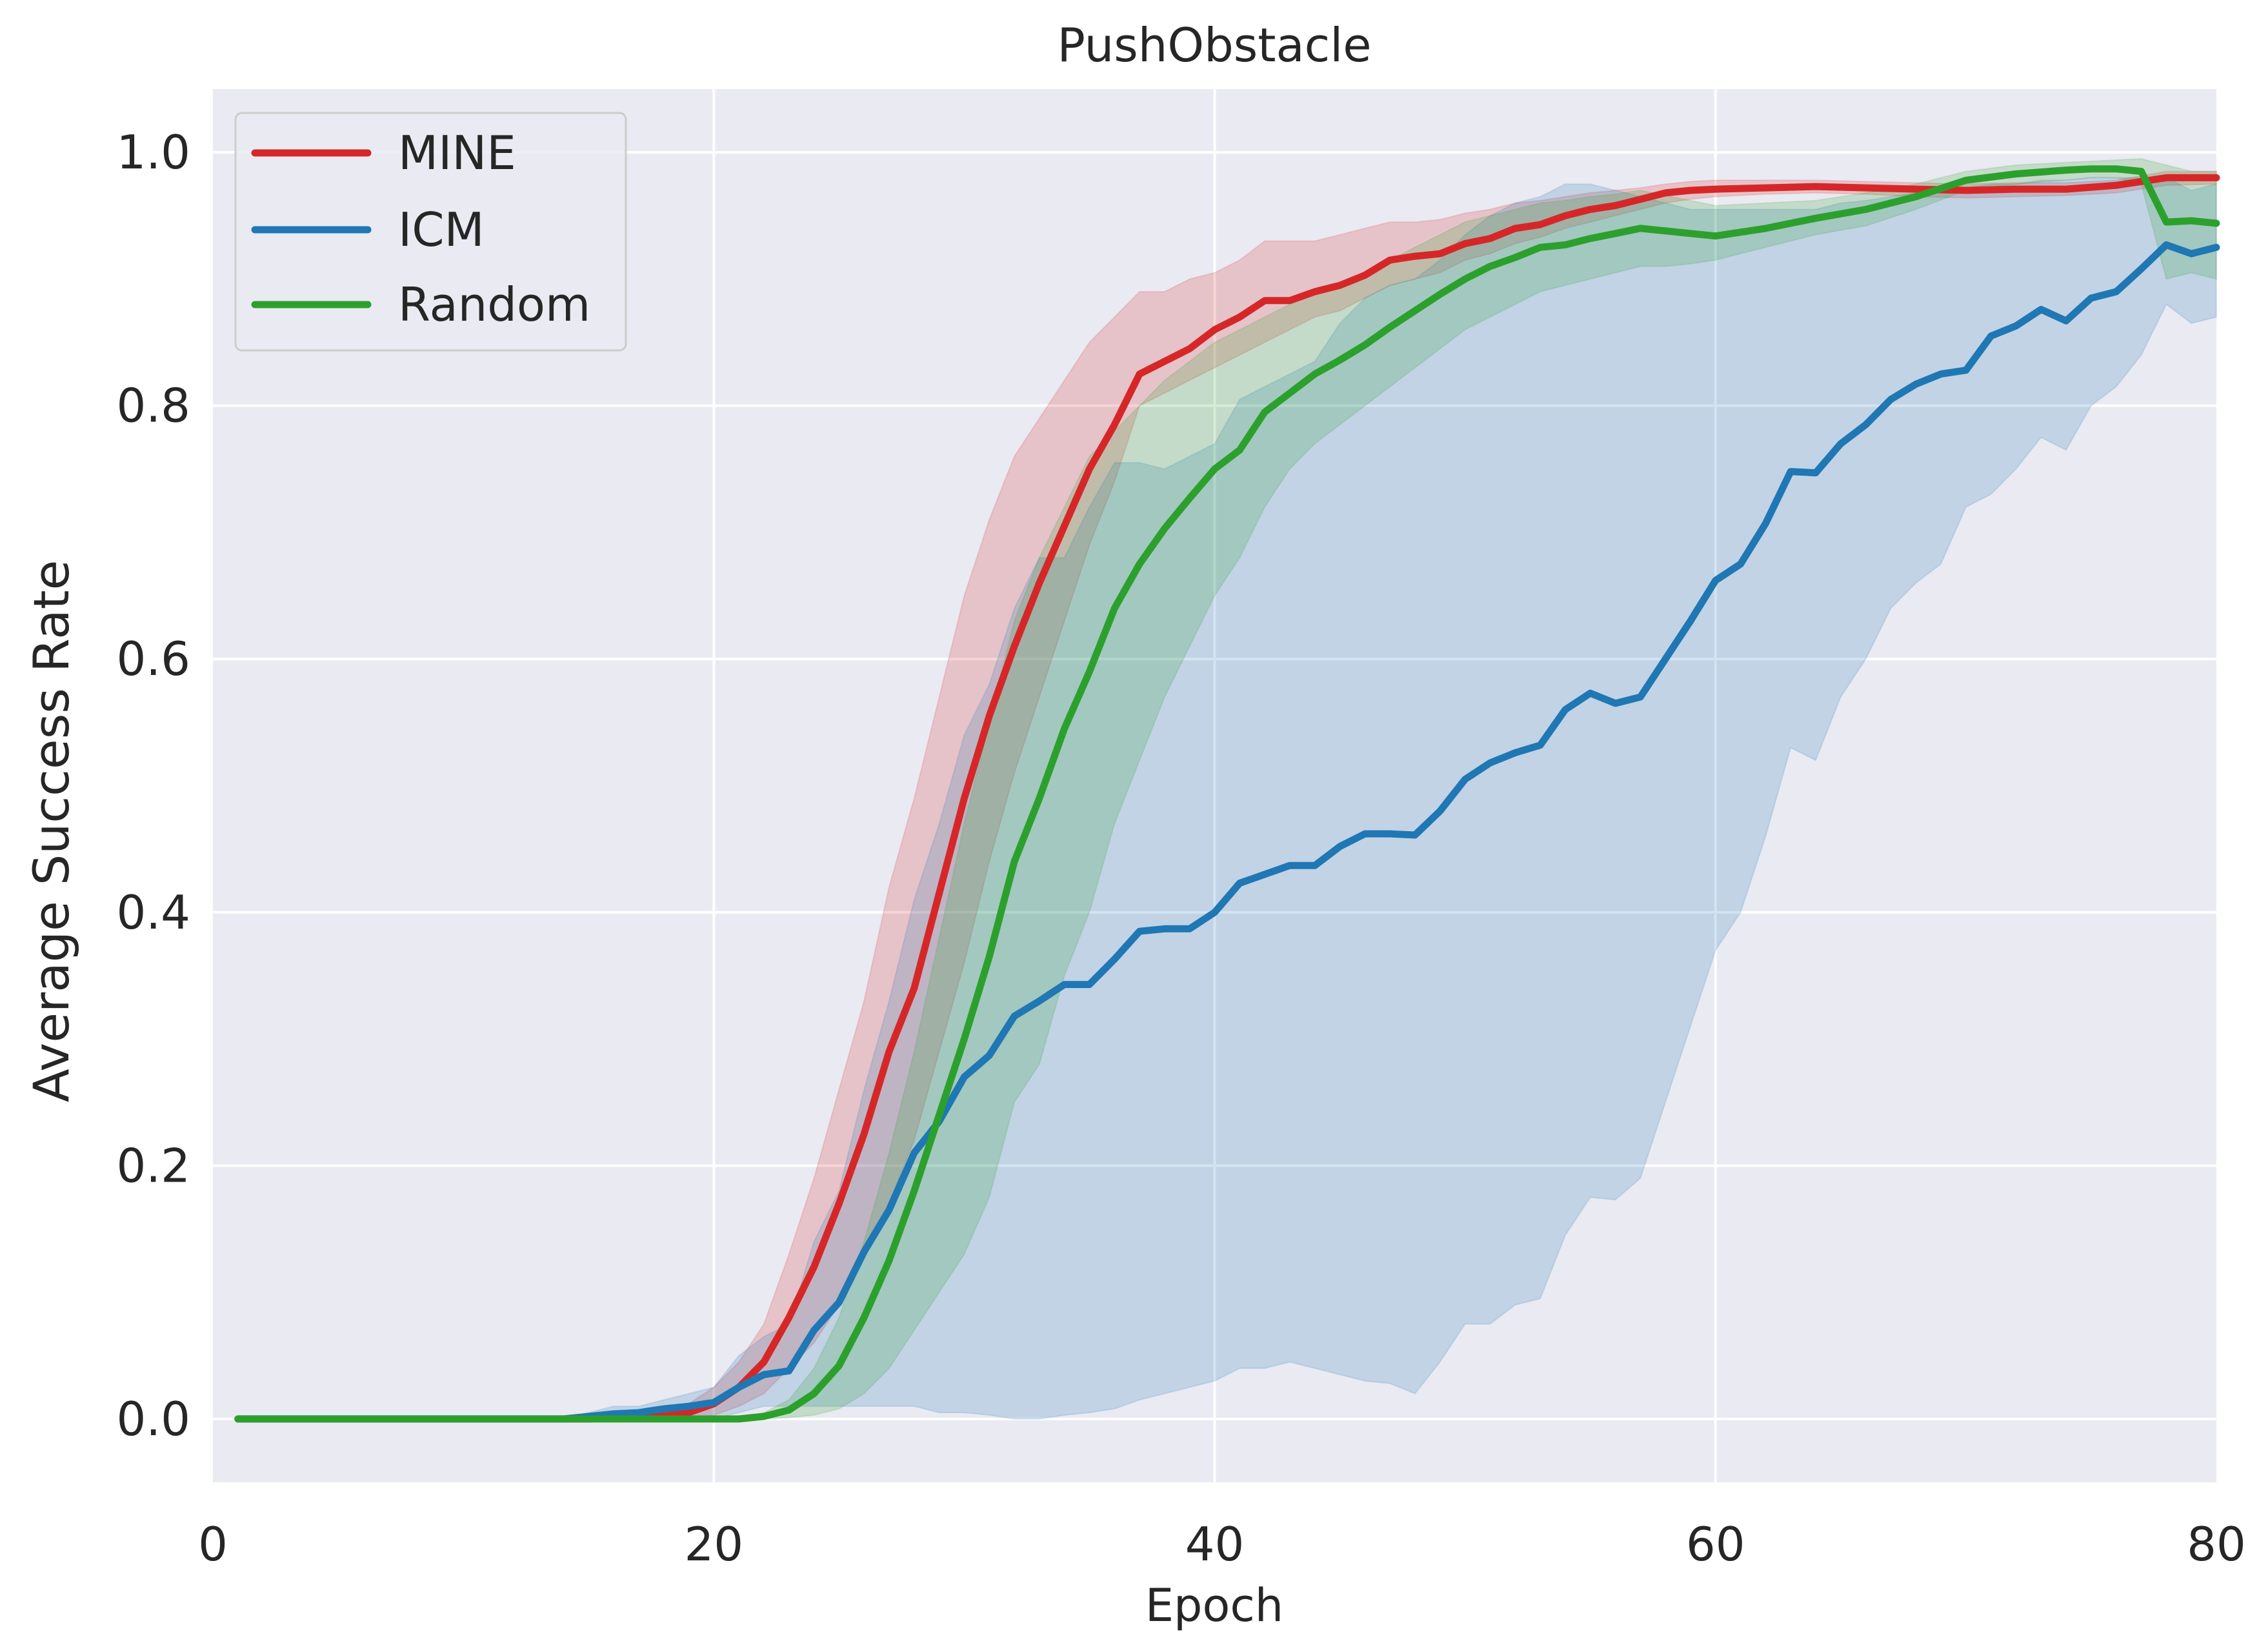 This screenshot has width=2268, height=1652. What do you see at coordinates (153, 659) in the screenshot?
I see `y-tick-label: 0.6` at bounding box center [153, 659].